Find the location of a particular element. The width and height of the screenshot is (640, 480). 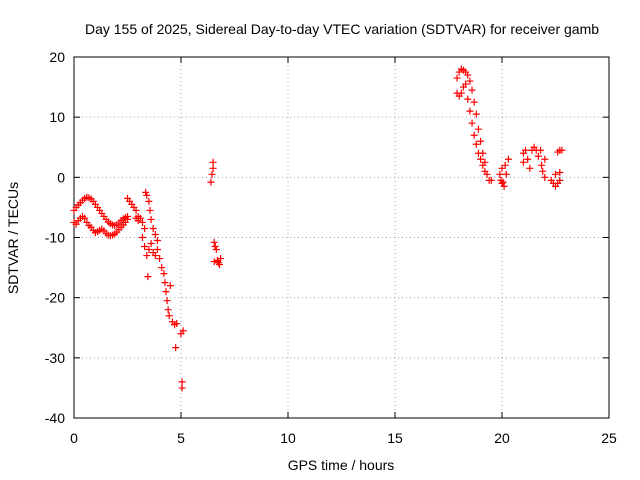

y-tick-label: 0 is located at coordinates (61, 177).